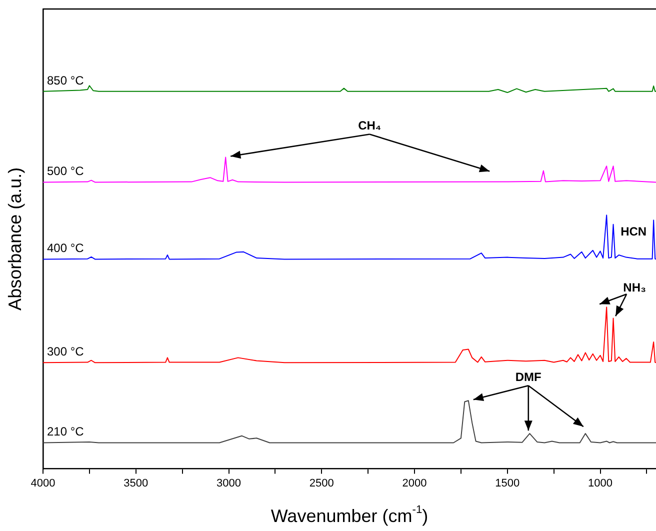  I want to click on series-label: 850 °C, so click(65, 80).